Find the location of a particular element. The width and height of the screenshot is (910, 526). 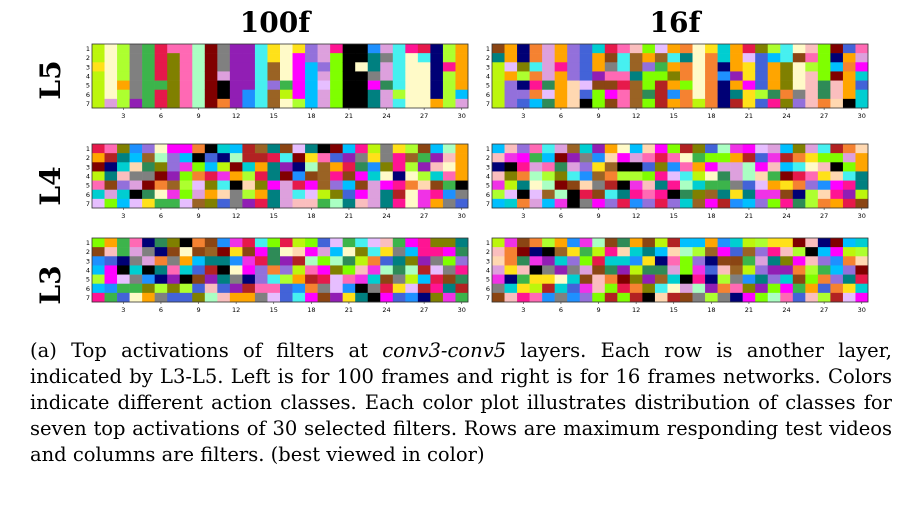

x-tick-label: 12 is located at coordinates (636, 216).